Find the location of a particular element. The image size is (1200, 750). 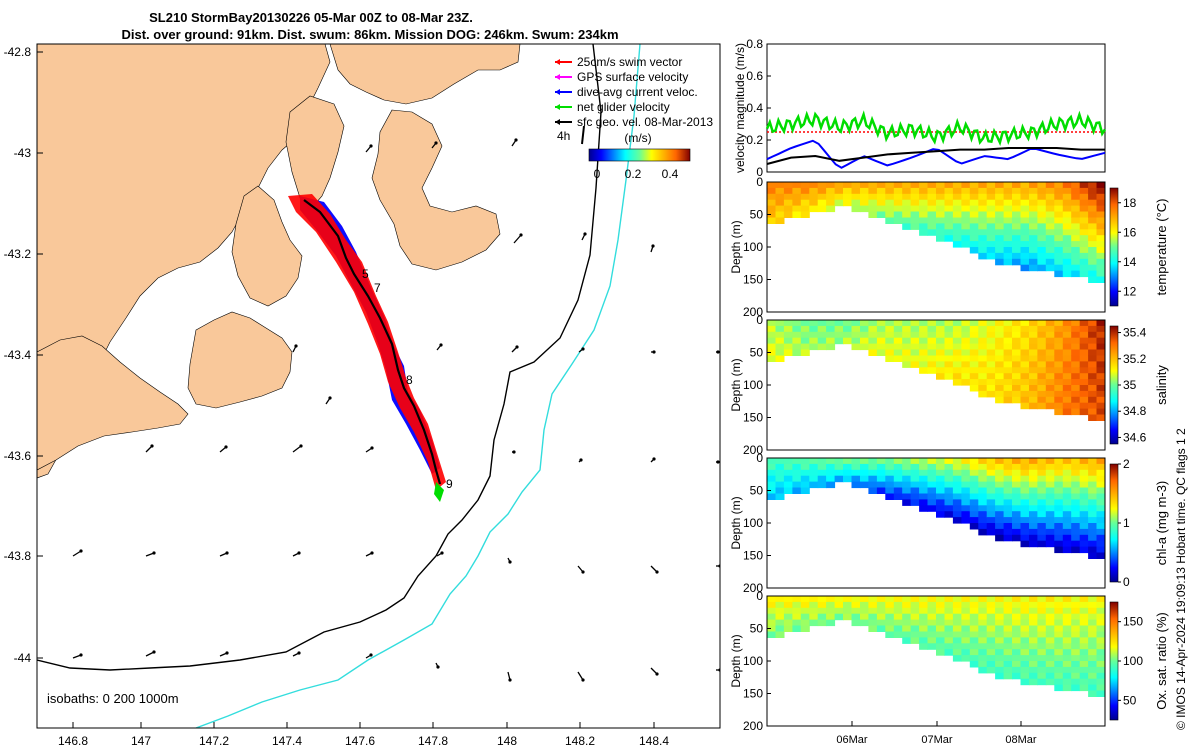

current-vector-head is located at coordinates (296, 346).